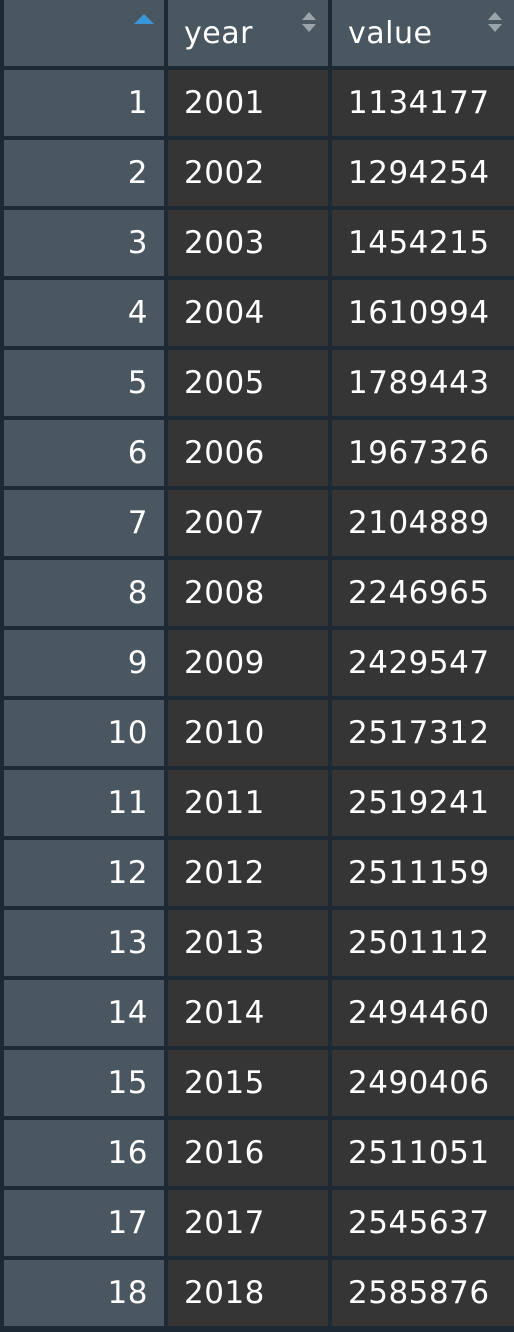 The height and width of the screenshot is (1332, 514). What do you see at coordinates (84, 523) in the screenshot?
I see `row-index-cell: 7` at bounding box center [84, 523].